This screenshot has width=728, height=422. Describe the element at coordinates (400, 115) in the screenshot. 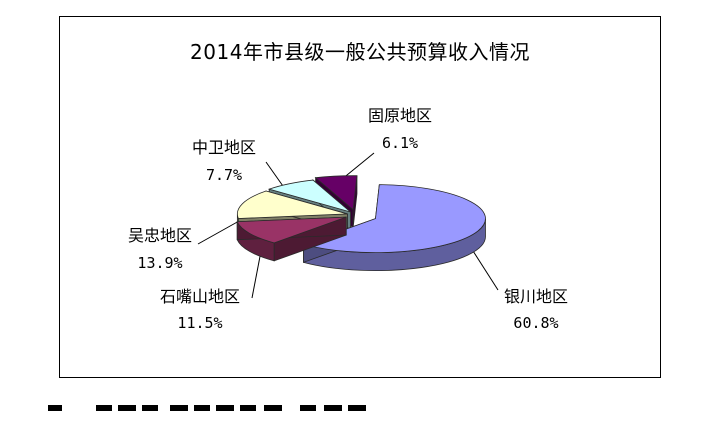

I see `slice-label: 固原地区` at that location.